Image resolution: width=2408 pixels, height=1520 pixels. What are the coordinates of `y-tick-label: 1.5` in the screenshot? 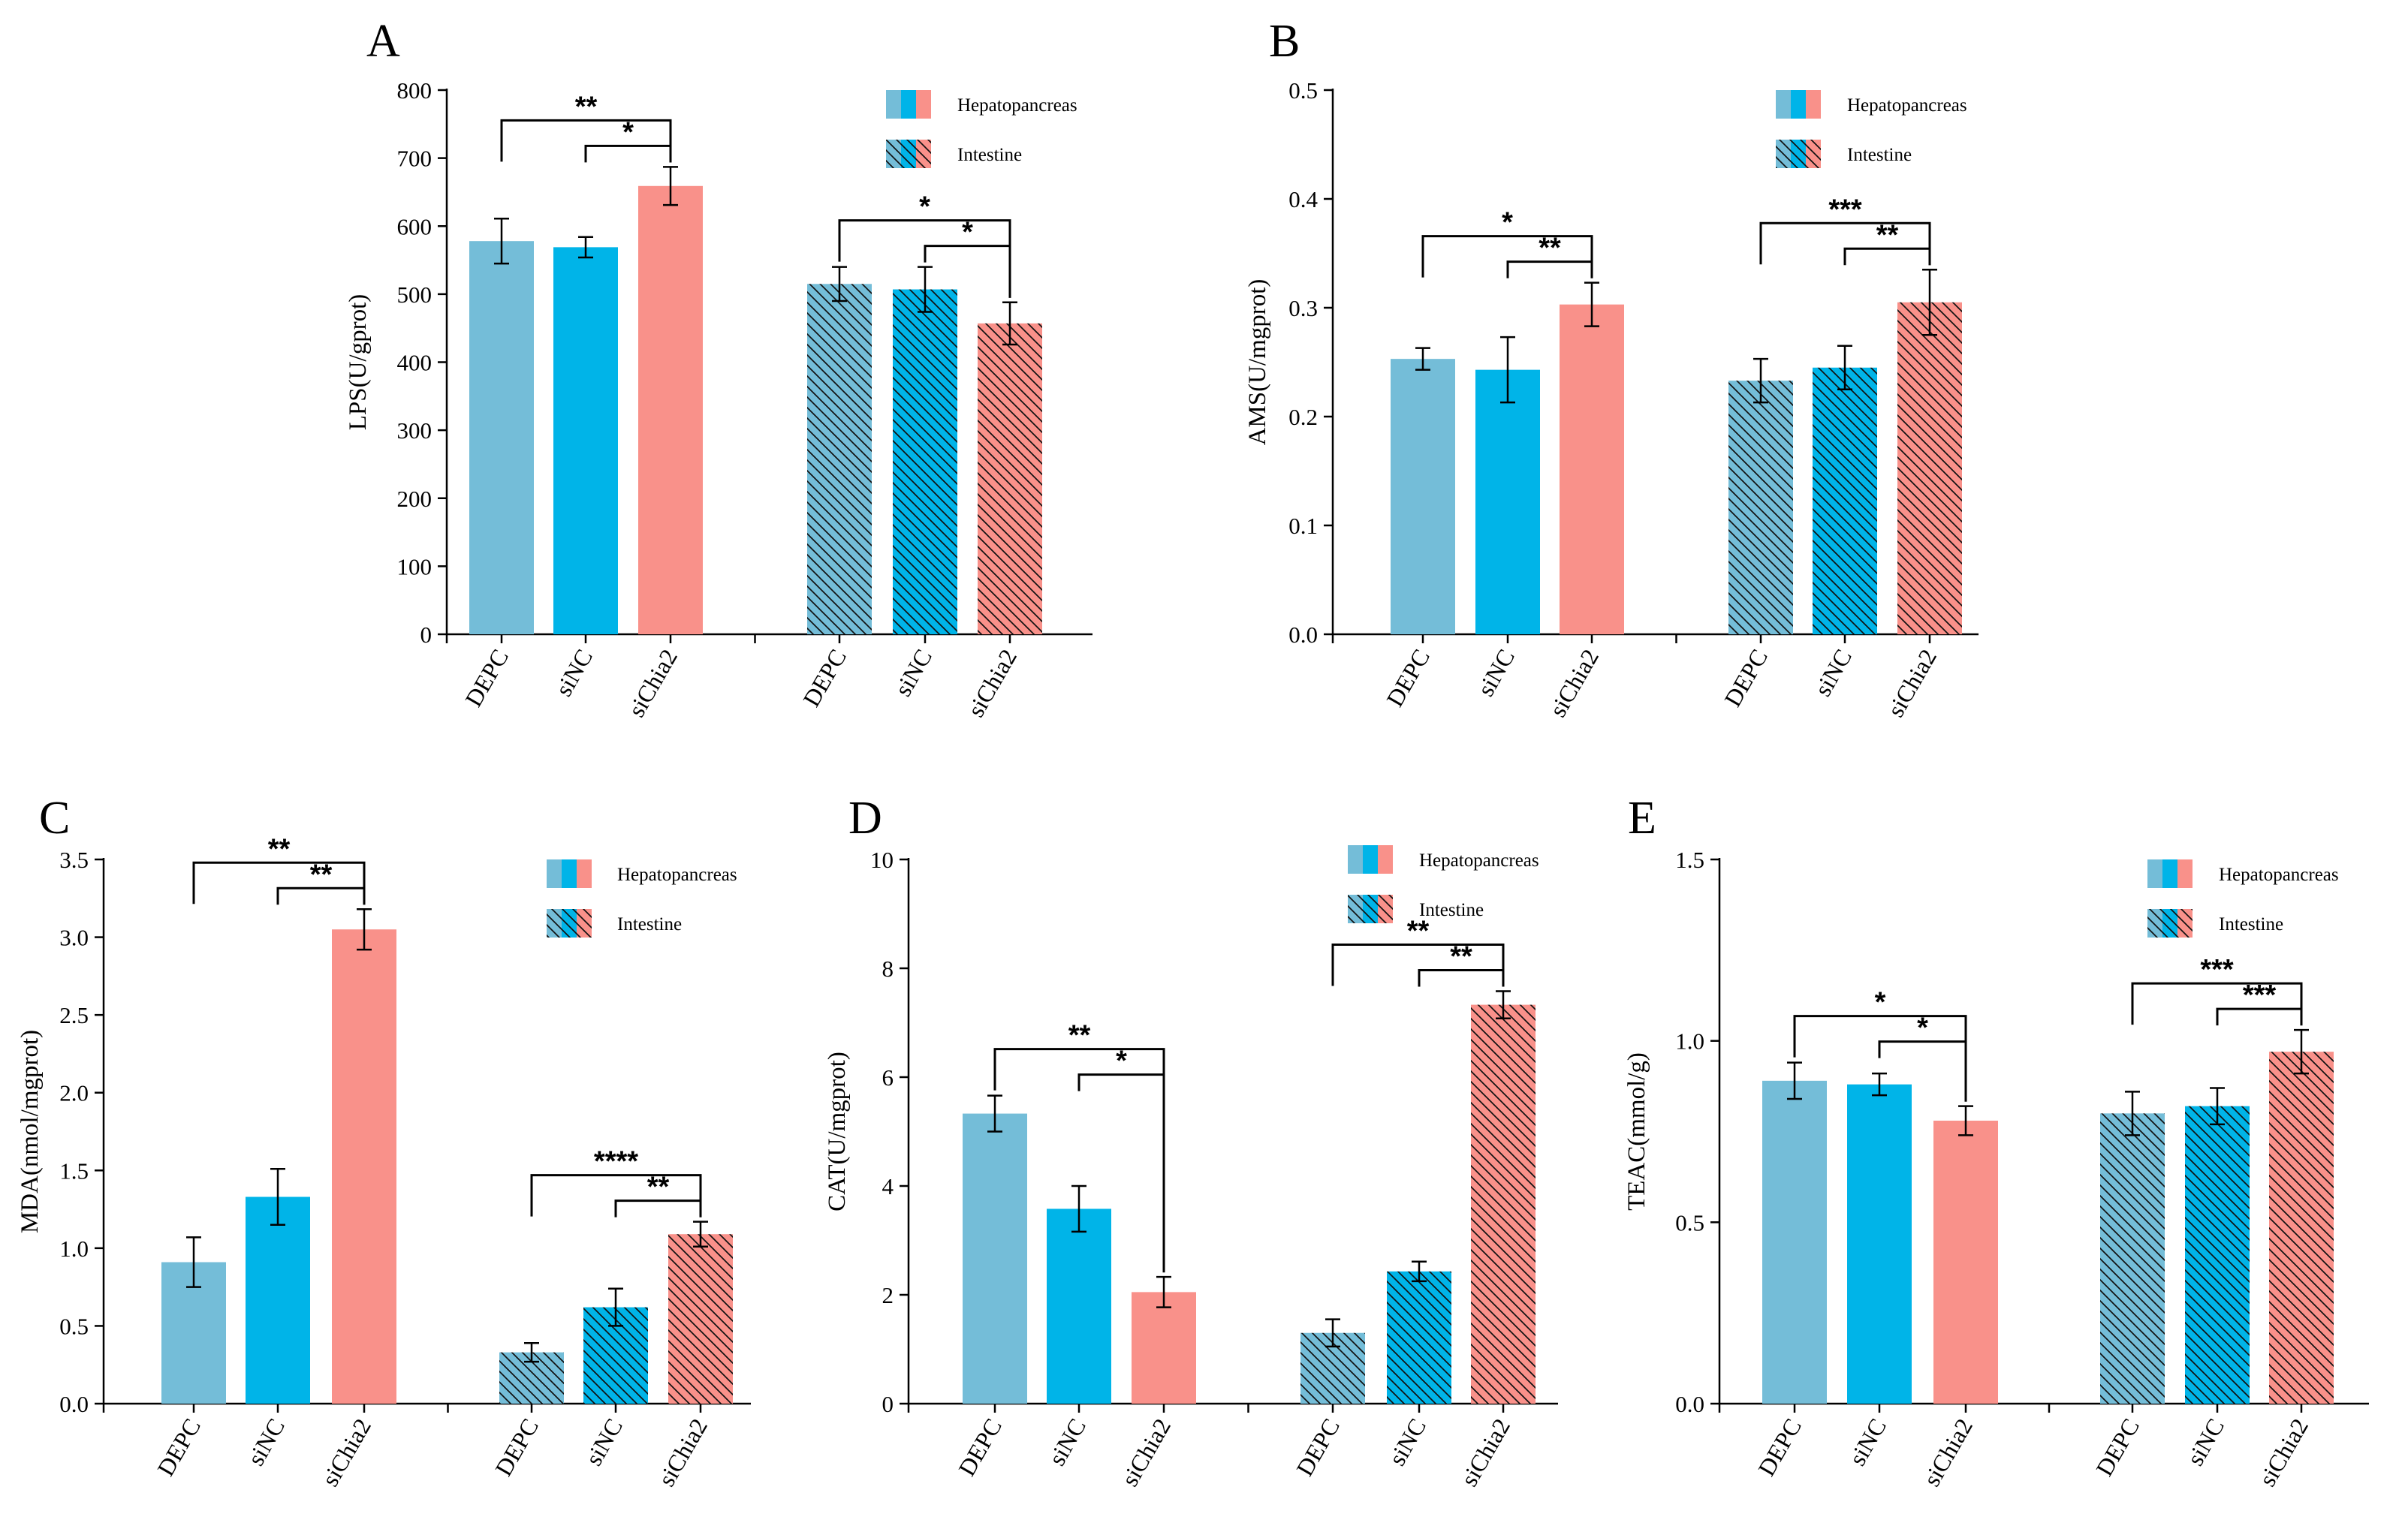 It's located at (1689, 860).